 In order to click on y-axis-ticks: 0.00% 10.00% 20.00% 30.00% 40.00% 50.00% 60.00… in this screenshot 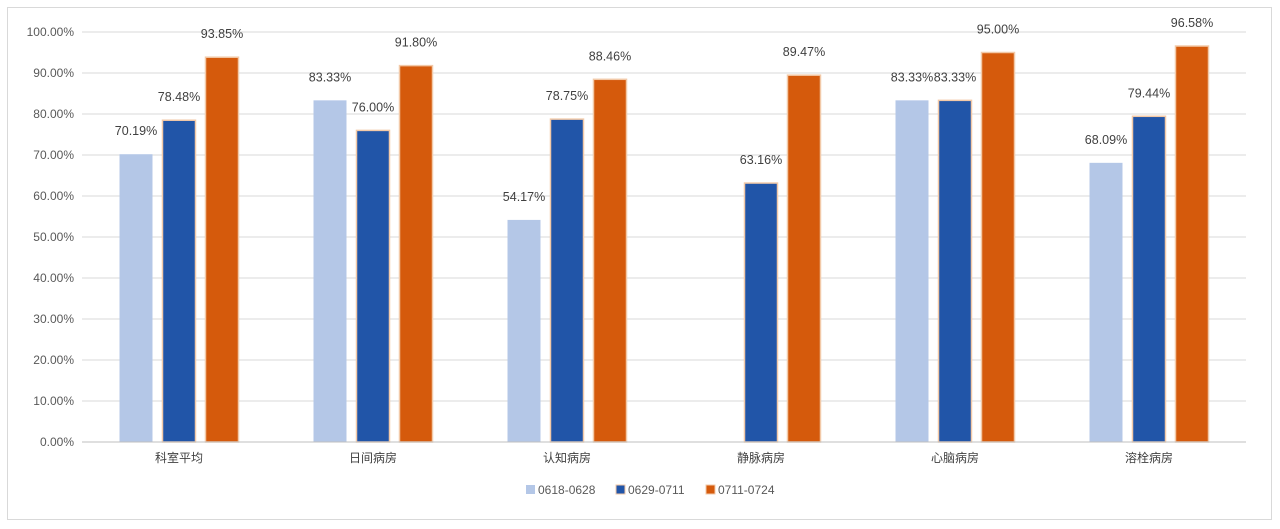, I will do `click(51, 237)`.